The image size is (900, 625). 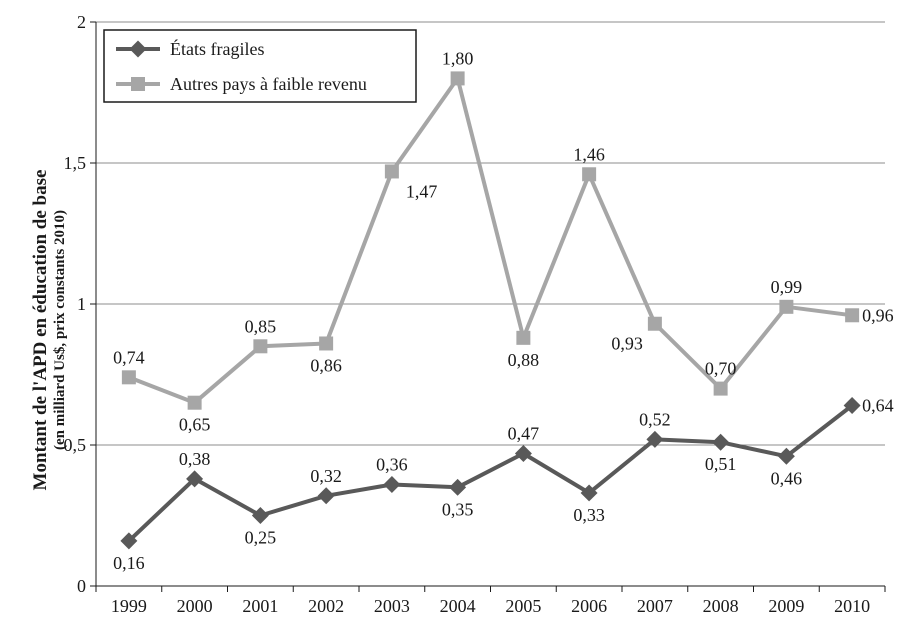 I want to click on x-tick-label: 2008, so click(x=721, y=606).